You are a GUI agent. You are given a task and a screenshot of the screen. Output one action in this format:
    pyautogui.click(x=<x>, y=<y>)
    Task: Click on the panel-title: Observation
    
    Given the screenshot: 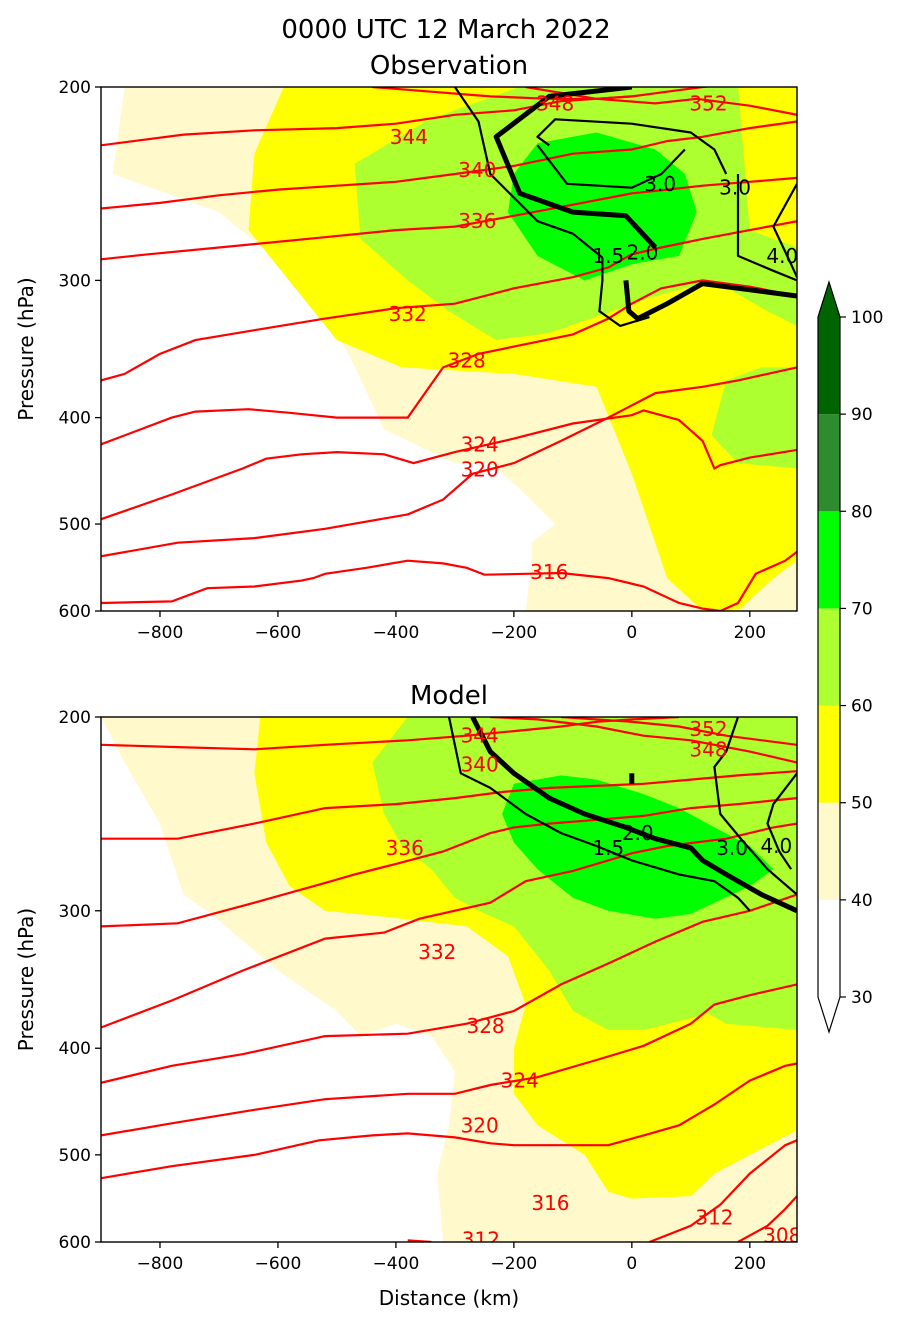 What is the action you would take?
    pyautogui.click(x=449, y=66)
    